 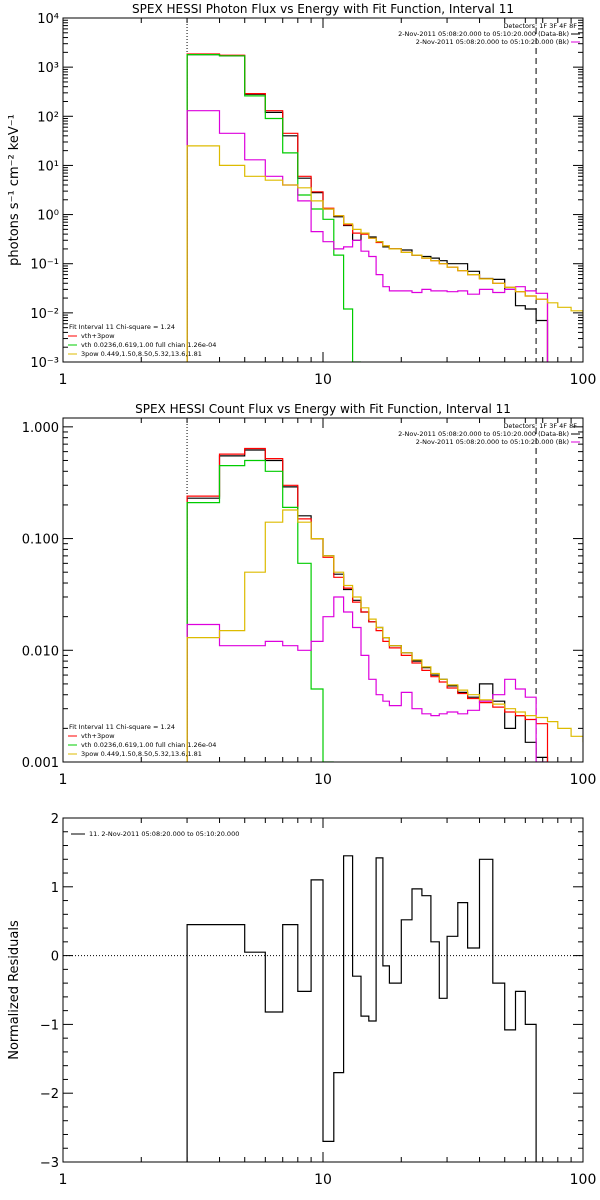 I want to click on y-tick-label: −3, so click(x=49, y=1163).